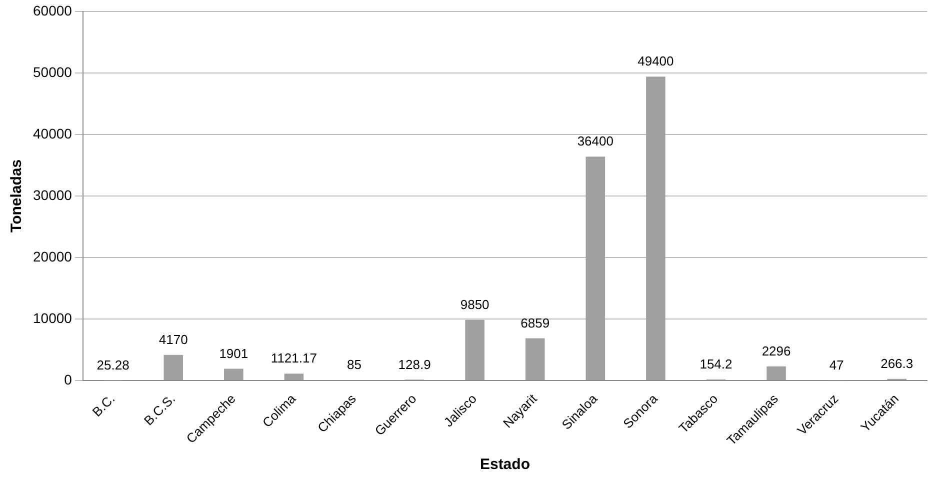 The image size is (931, 482). Describe the element at coordinates (716, 364) in the screenshot. I see `data-label: 154.2` at that location.